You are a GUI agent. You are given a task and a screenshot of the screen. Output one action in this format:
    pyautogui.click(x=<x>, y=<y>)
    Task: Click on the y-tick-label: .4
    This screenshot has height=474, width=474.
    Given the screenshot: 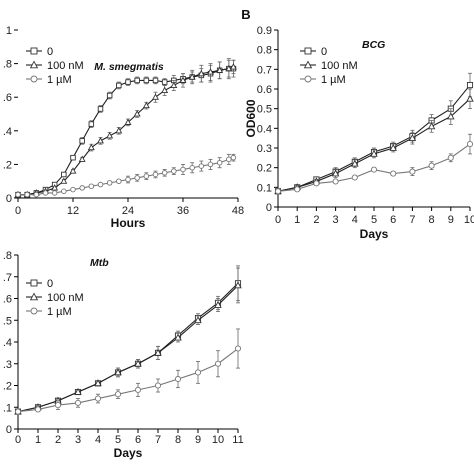 What is the action you would take?
    pyautogui.click(x=7, y=132)
    